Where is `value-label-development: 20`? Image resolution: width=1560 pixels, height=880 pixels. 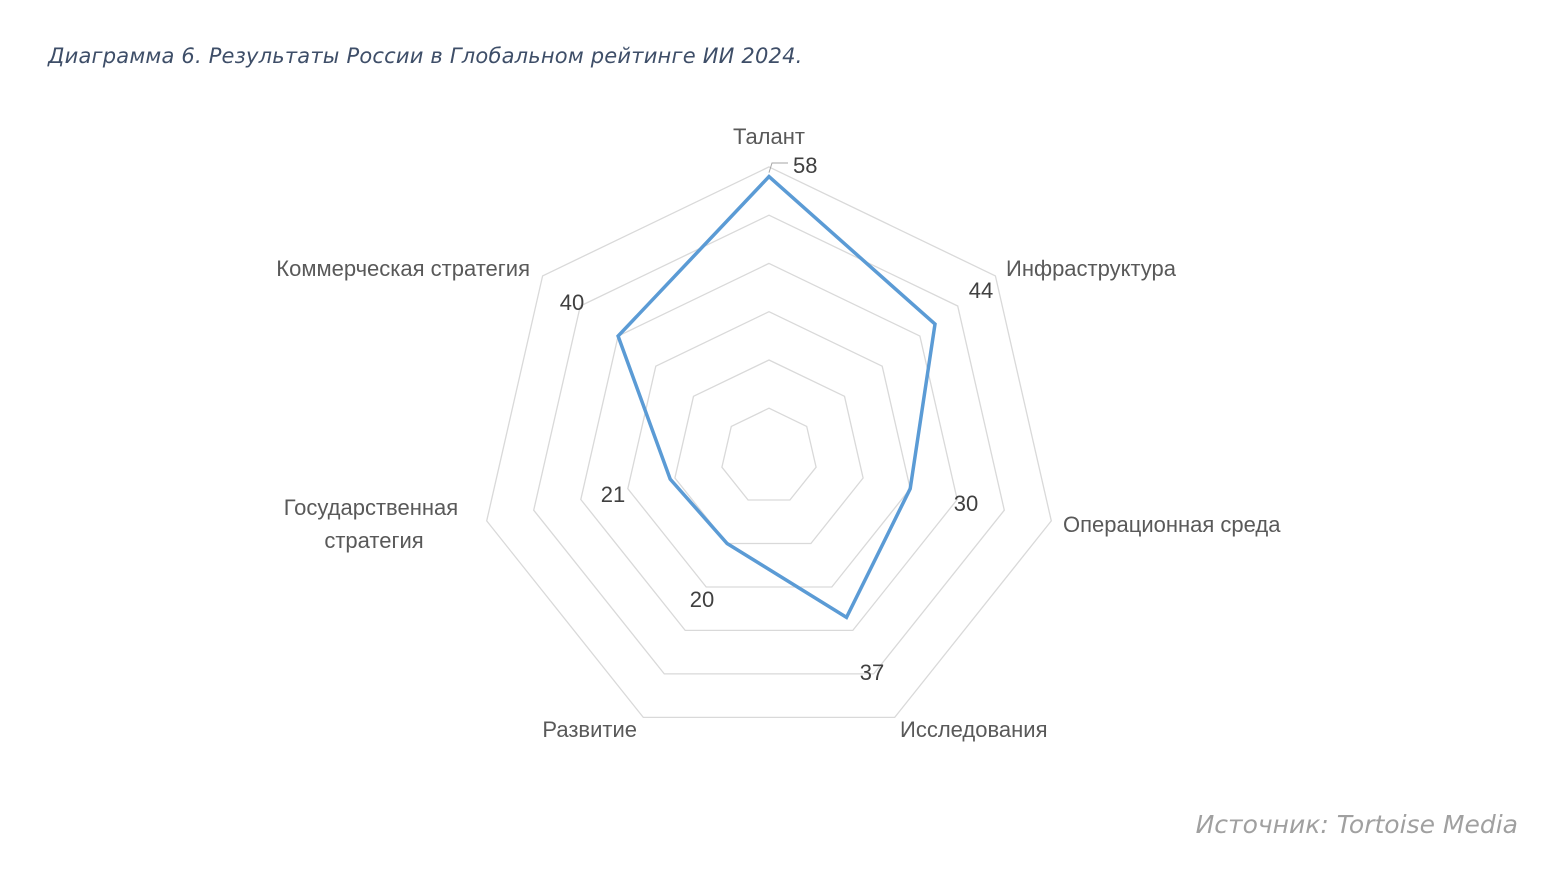
value-label-development: 20 is located at coordinates (702, 599).